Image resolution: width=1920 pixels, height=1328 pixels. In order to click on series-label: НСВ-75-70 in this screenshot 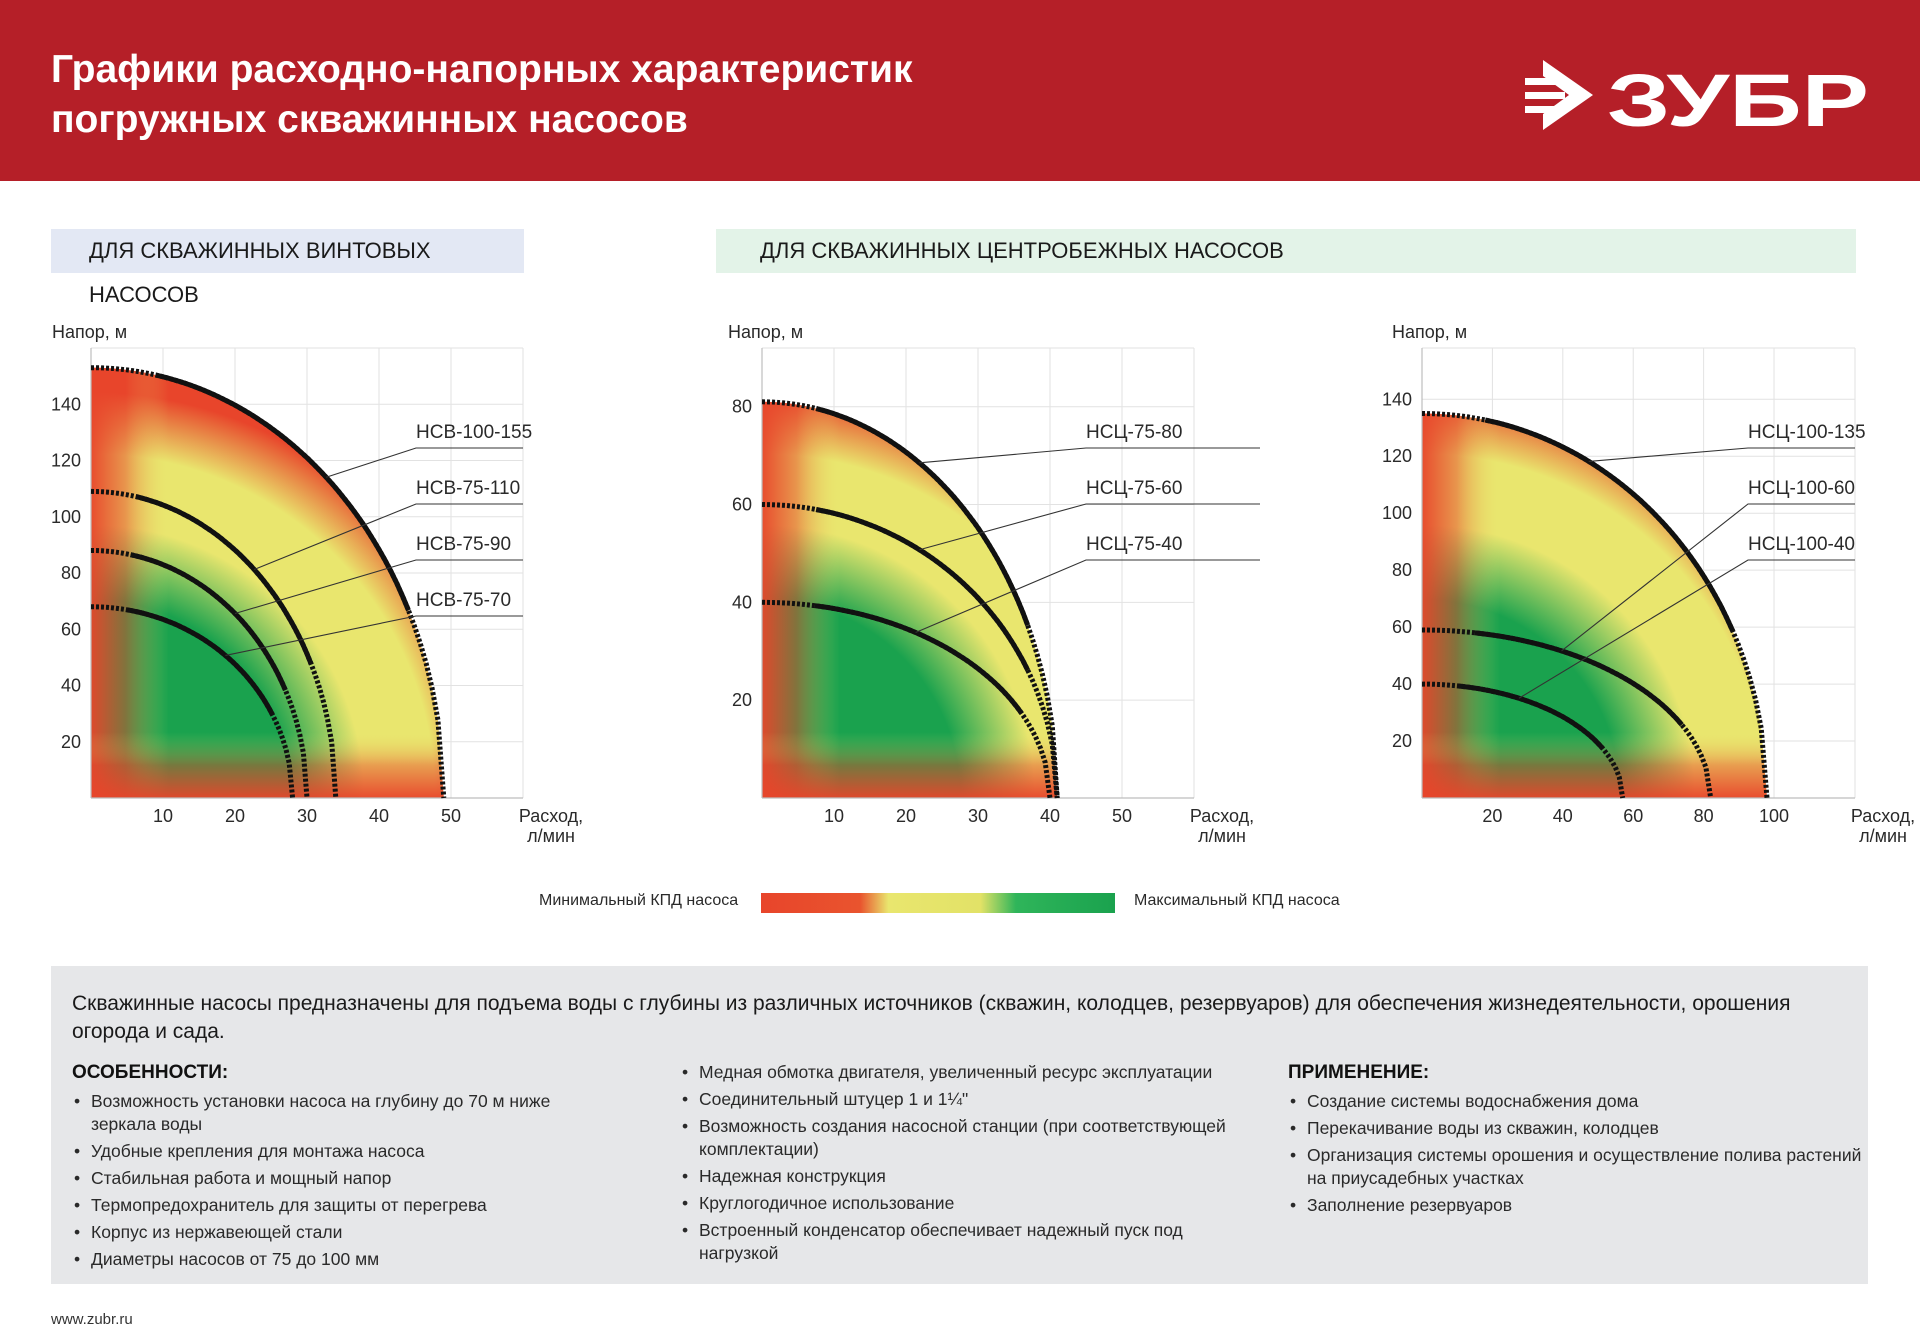, I will do `click(463, 600)`.